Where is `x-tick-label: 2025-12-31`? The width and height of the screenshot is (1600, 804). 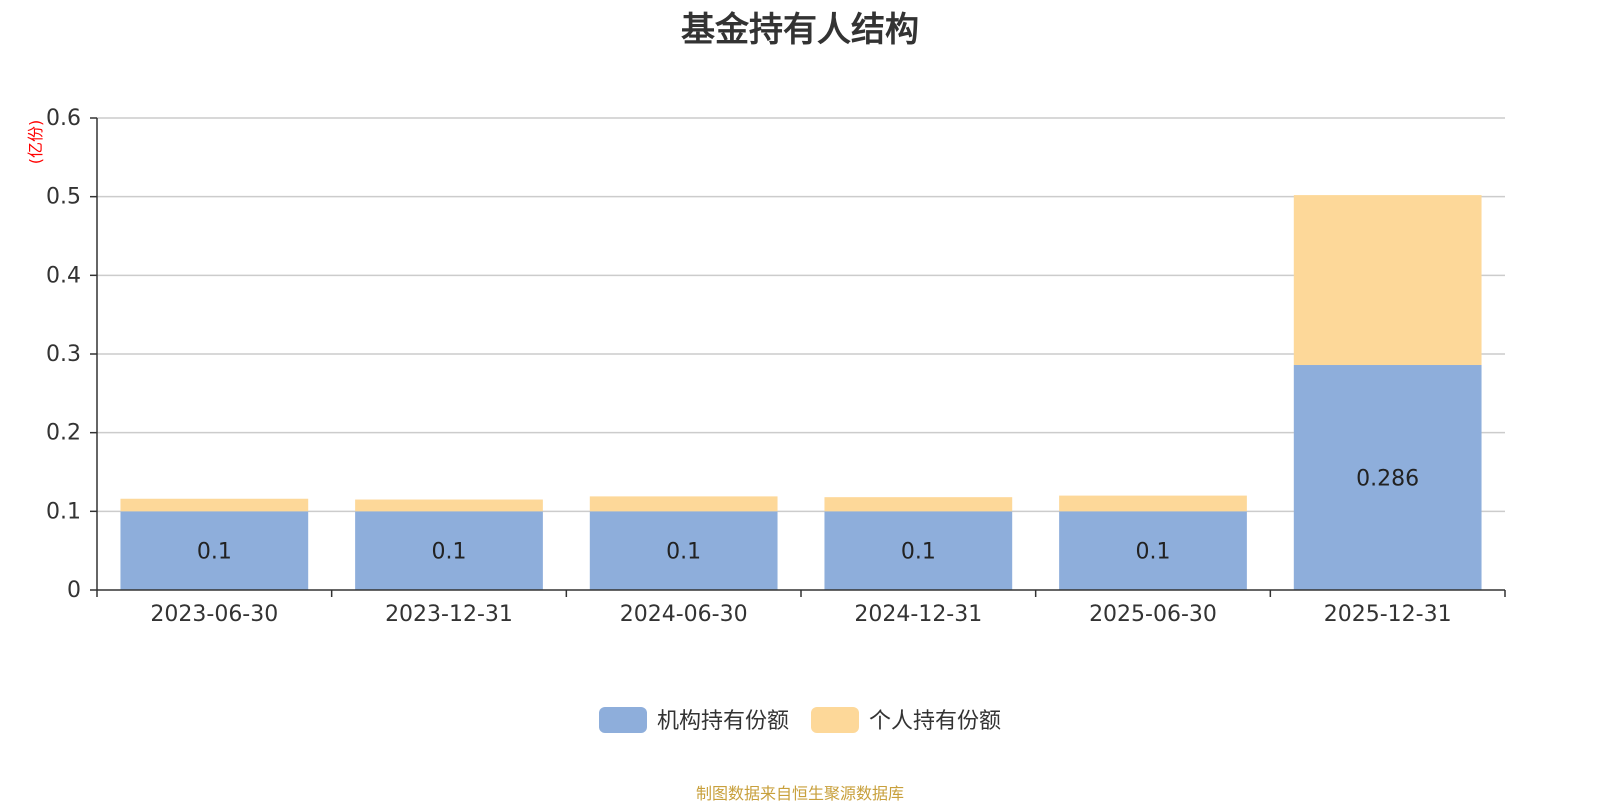 x-tick-label: 2025-12-31 is located at coordinates (1388, 614).